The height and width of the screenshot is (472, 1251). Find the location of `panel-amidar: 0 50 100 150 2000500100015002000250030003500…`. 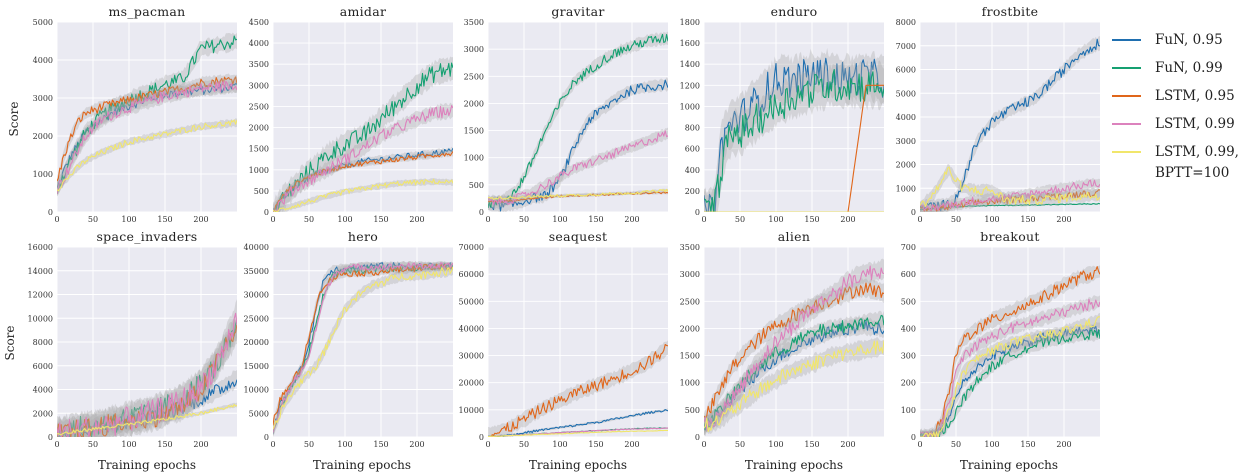

panel-amidar: 0 50 100 150 2000500100015002000250030003500… is located at coordinates (351, 114).